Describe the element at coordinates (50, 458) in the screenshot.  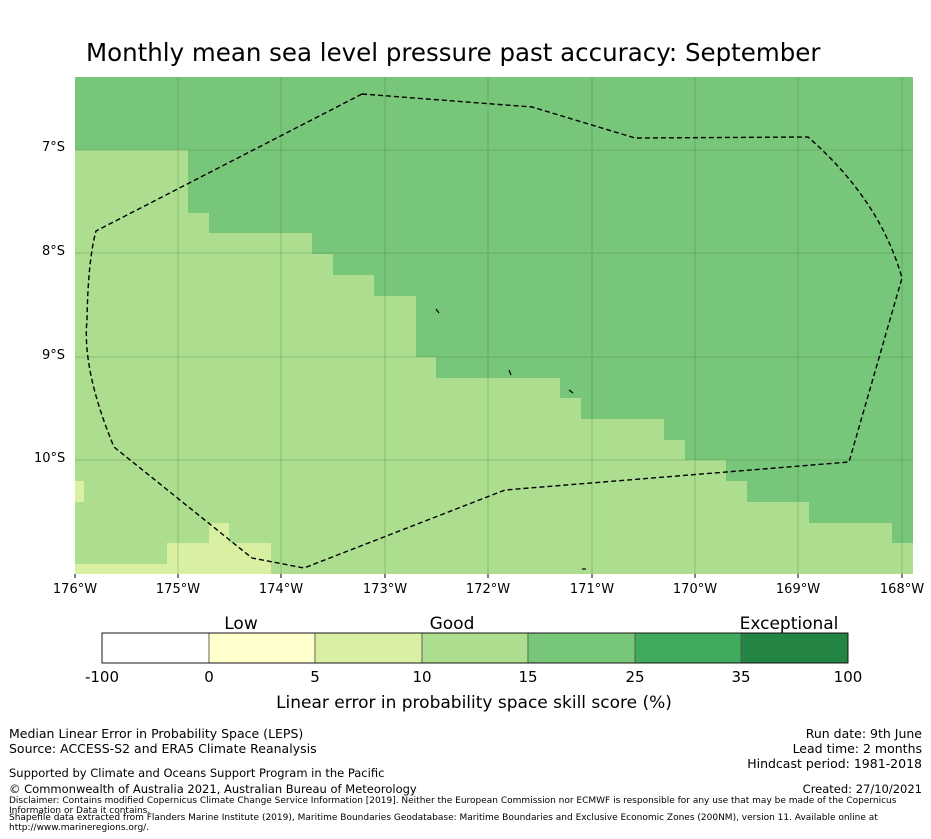
I see `lat-label-10s: 10°S` at that location.